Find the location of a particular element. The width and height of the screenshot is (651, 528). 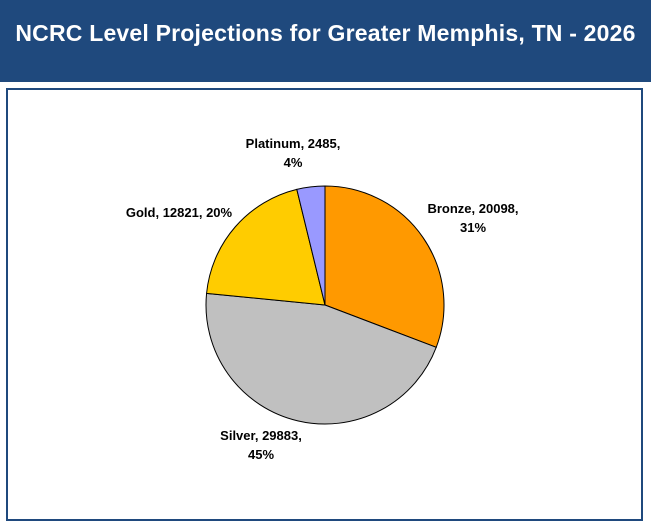

pie-slice-silver is located at coordinates (321, 358).